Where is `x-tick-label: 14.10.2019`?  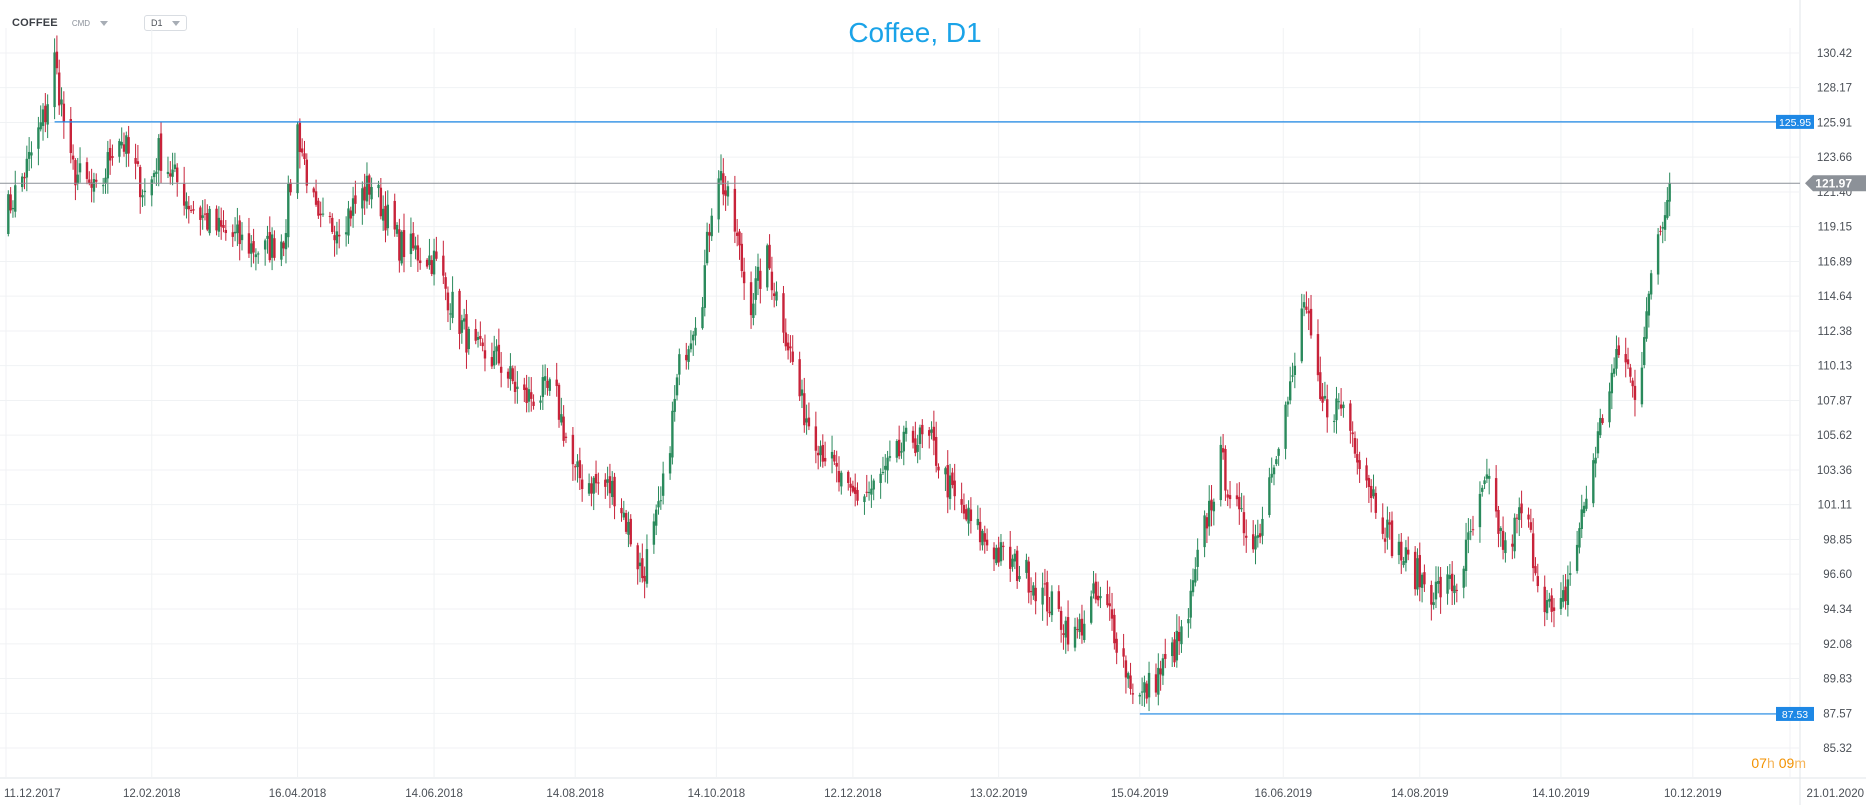
x-tick-label: 14.10.2019 is located at coordinates (1561, 794).